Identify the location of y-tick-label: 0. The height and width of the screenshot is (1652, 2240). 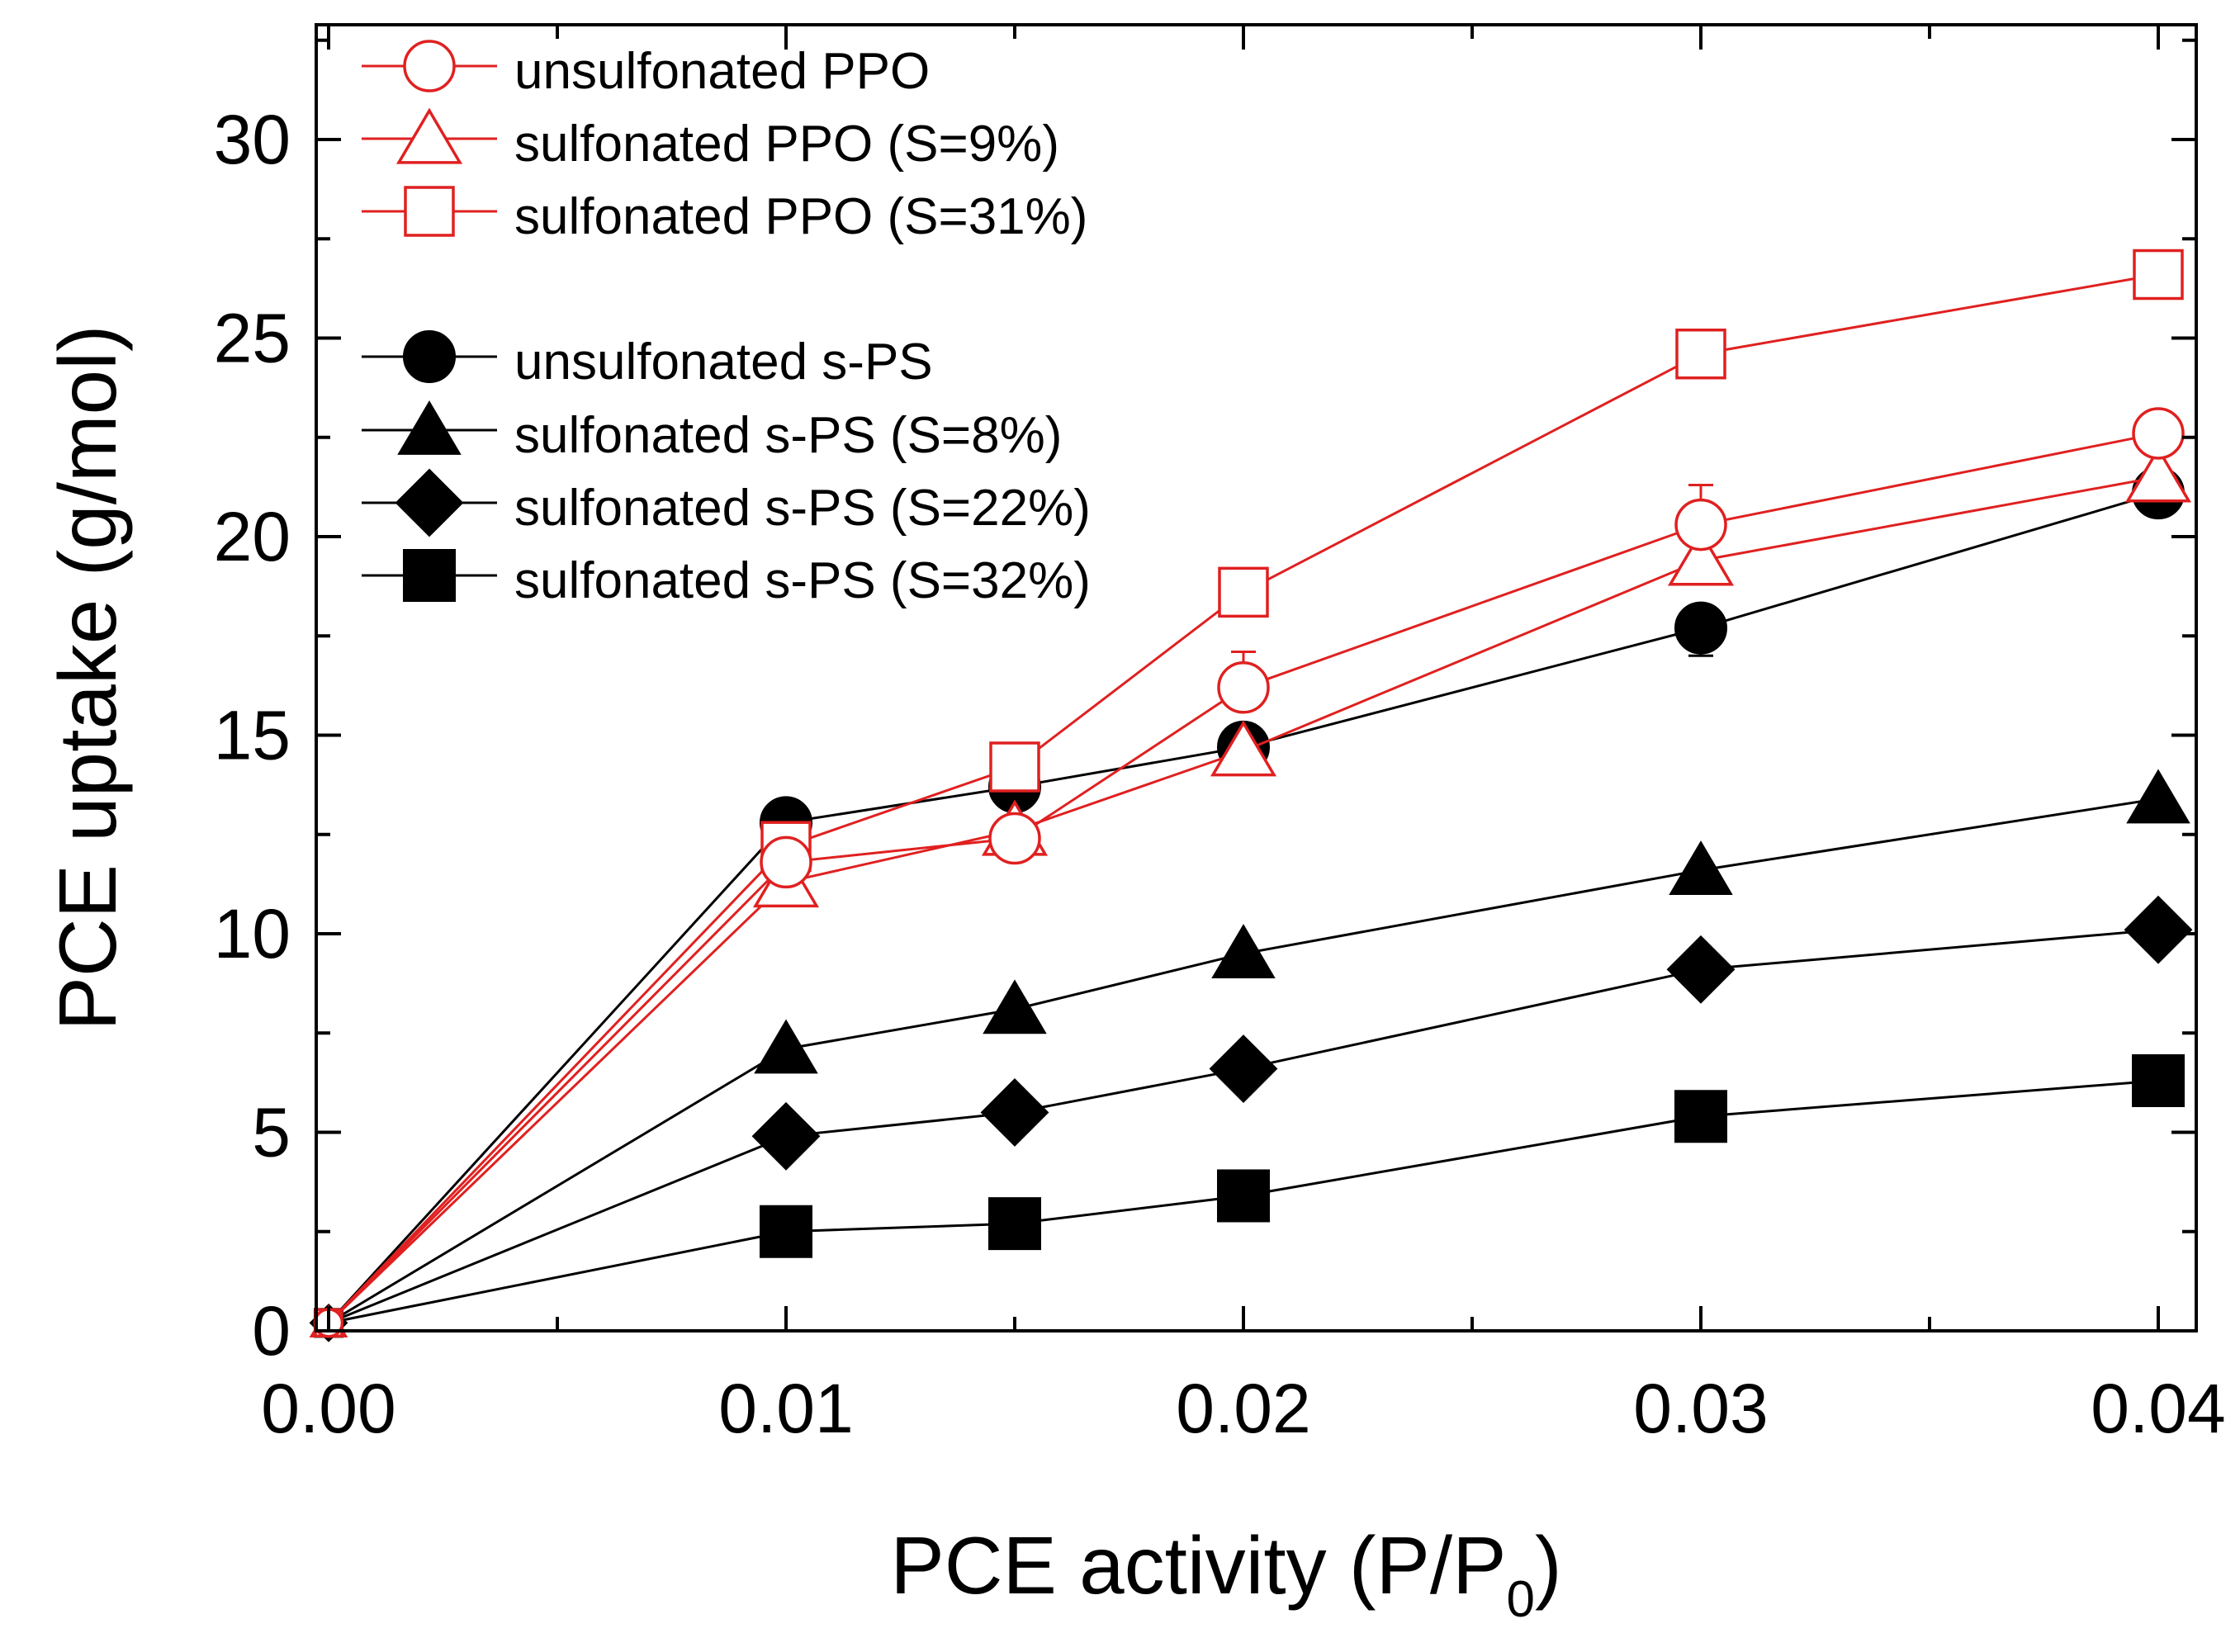
(271, 1331).